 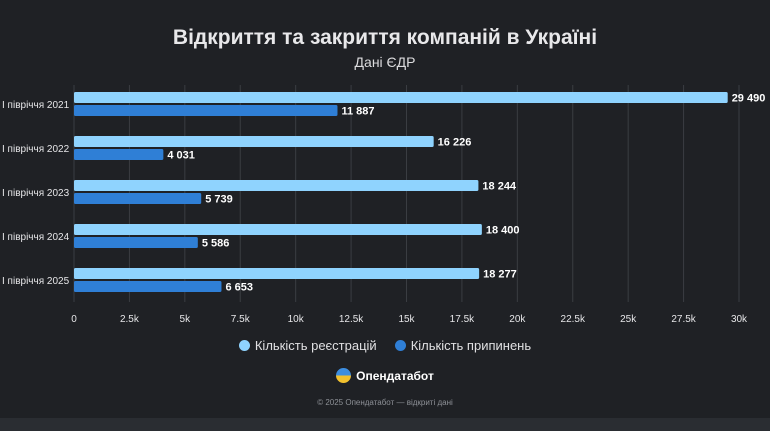 I want to click on copyright: © 2025 Опендатабот — відкриті дані, so click(x=385, y=402).